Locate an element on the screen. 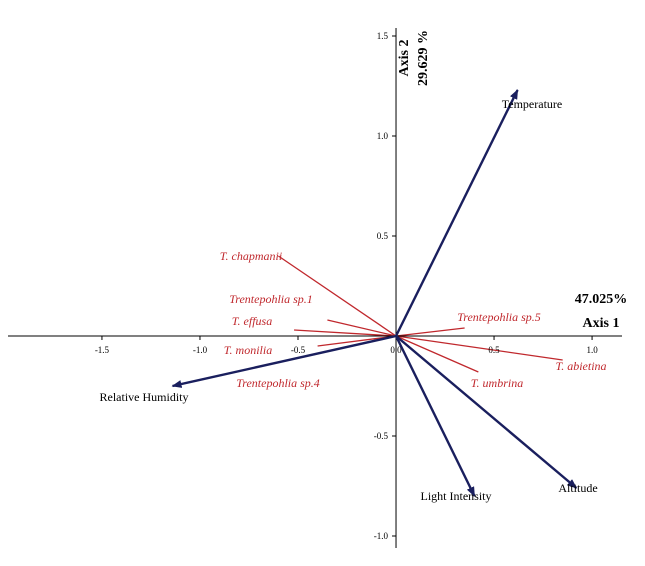  x-tick-label: 0.5 is located at coordinates (494, 350).